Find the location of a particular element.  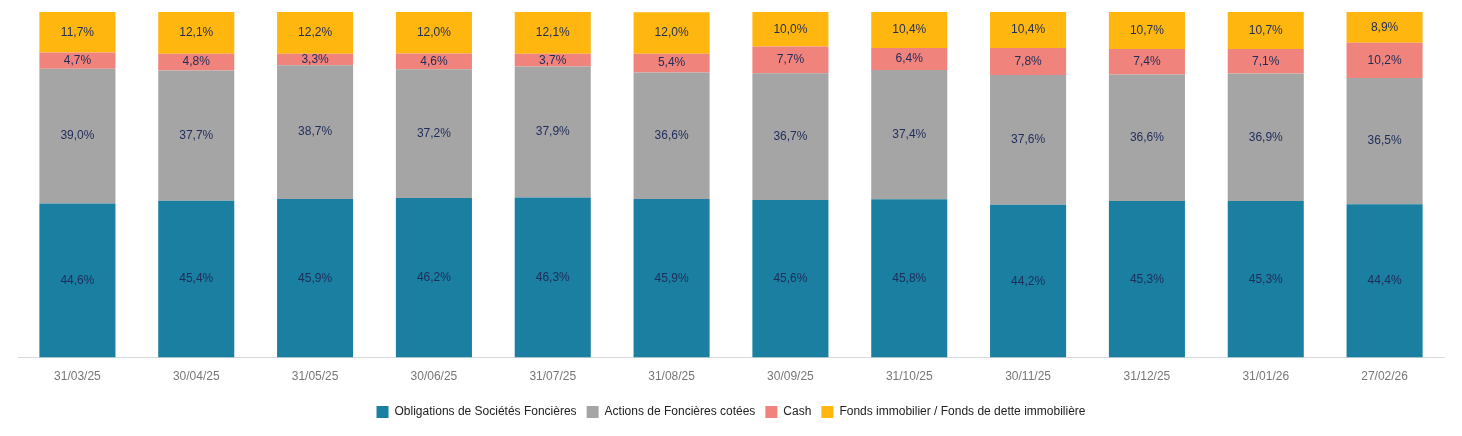

legend-label: Actions de Foncières cotées is located at coordinates (680, 411).